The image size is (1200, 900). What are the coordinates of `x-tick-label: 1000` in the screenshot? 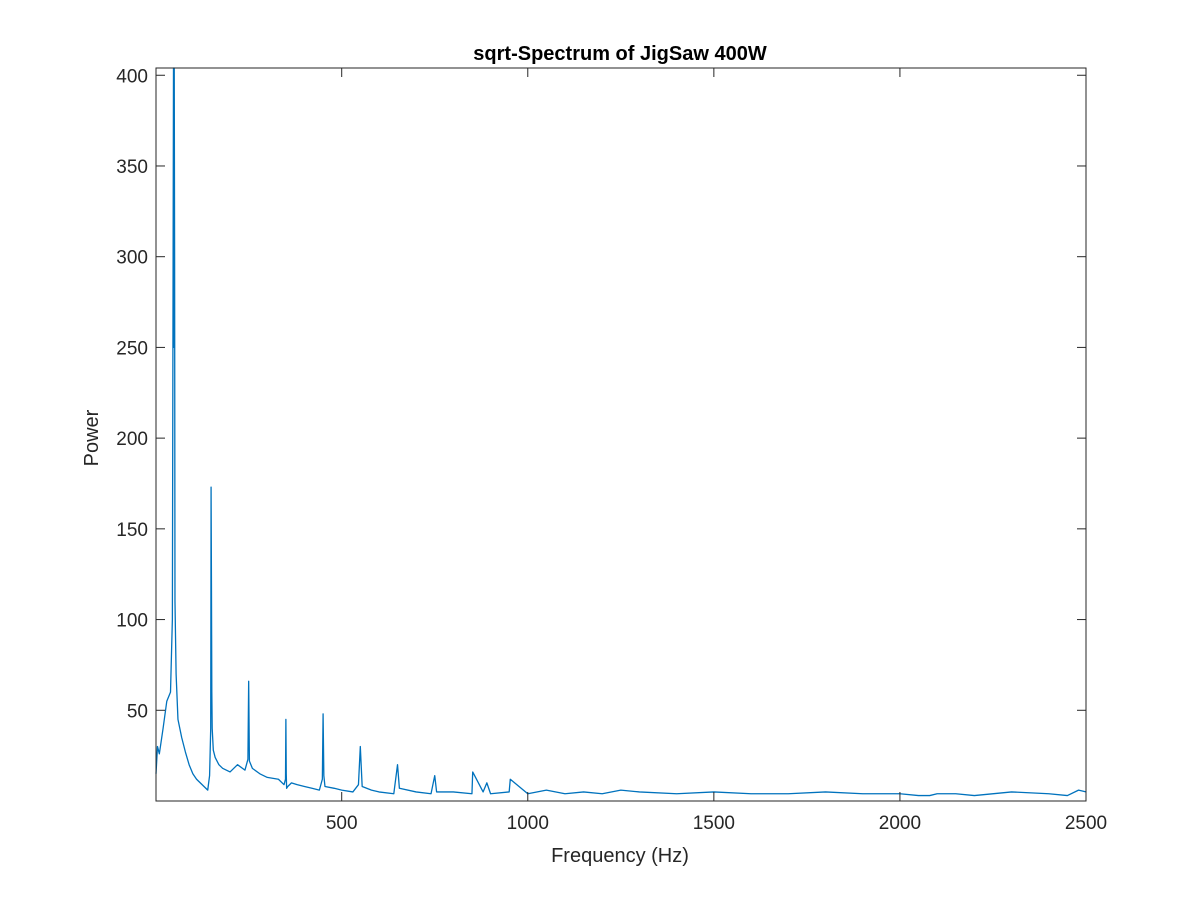 It's located at (528, 823).